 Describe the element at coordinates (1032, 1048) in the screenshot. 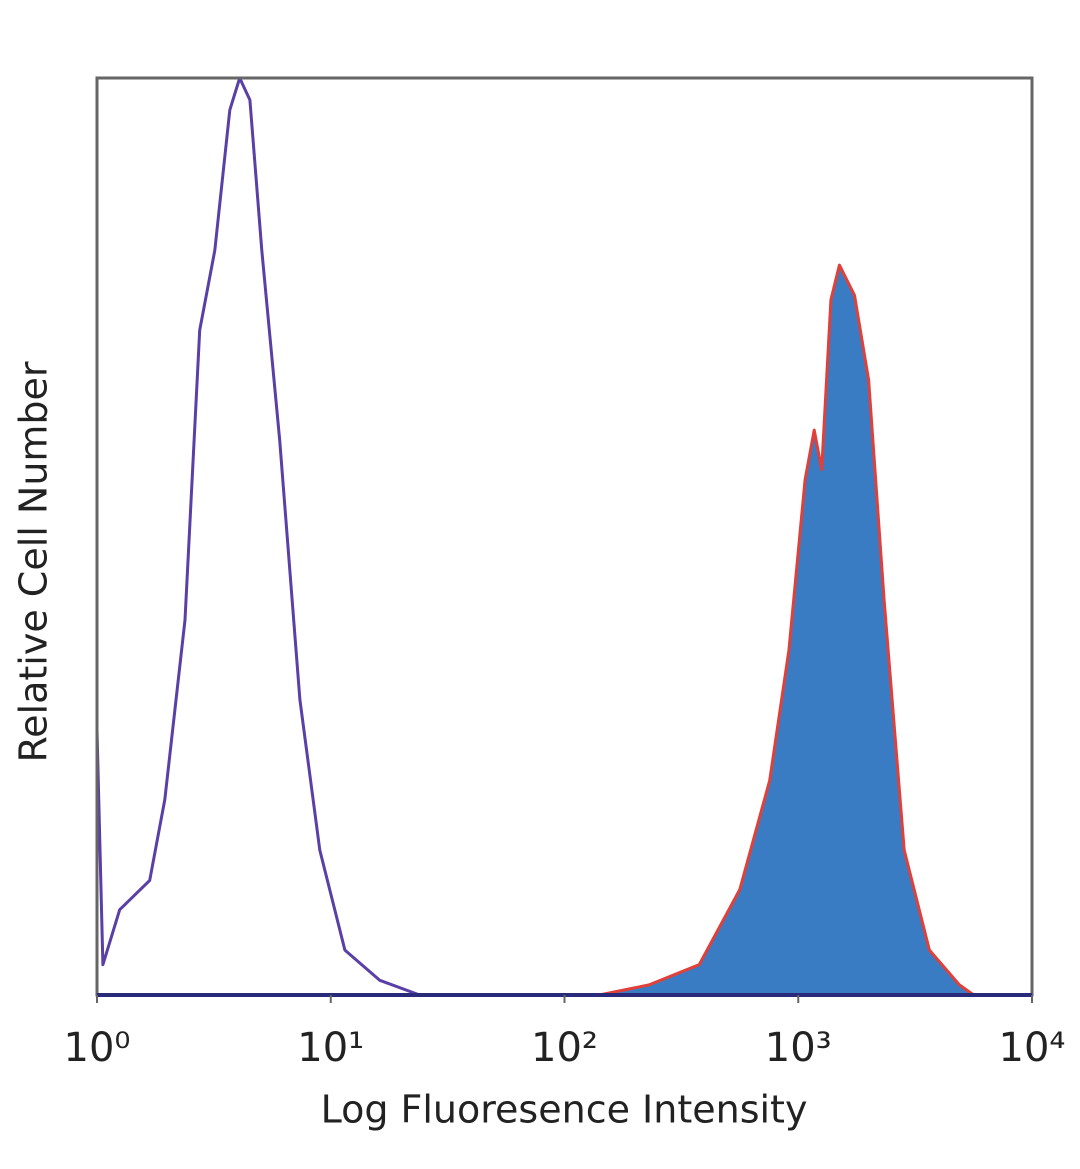

I see `x-tick-label: 10⁴` at that location.